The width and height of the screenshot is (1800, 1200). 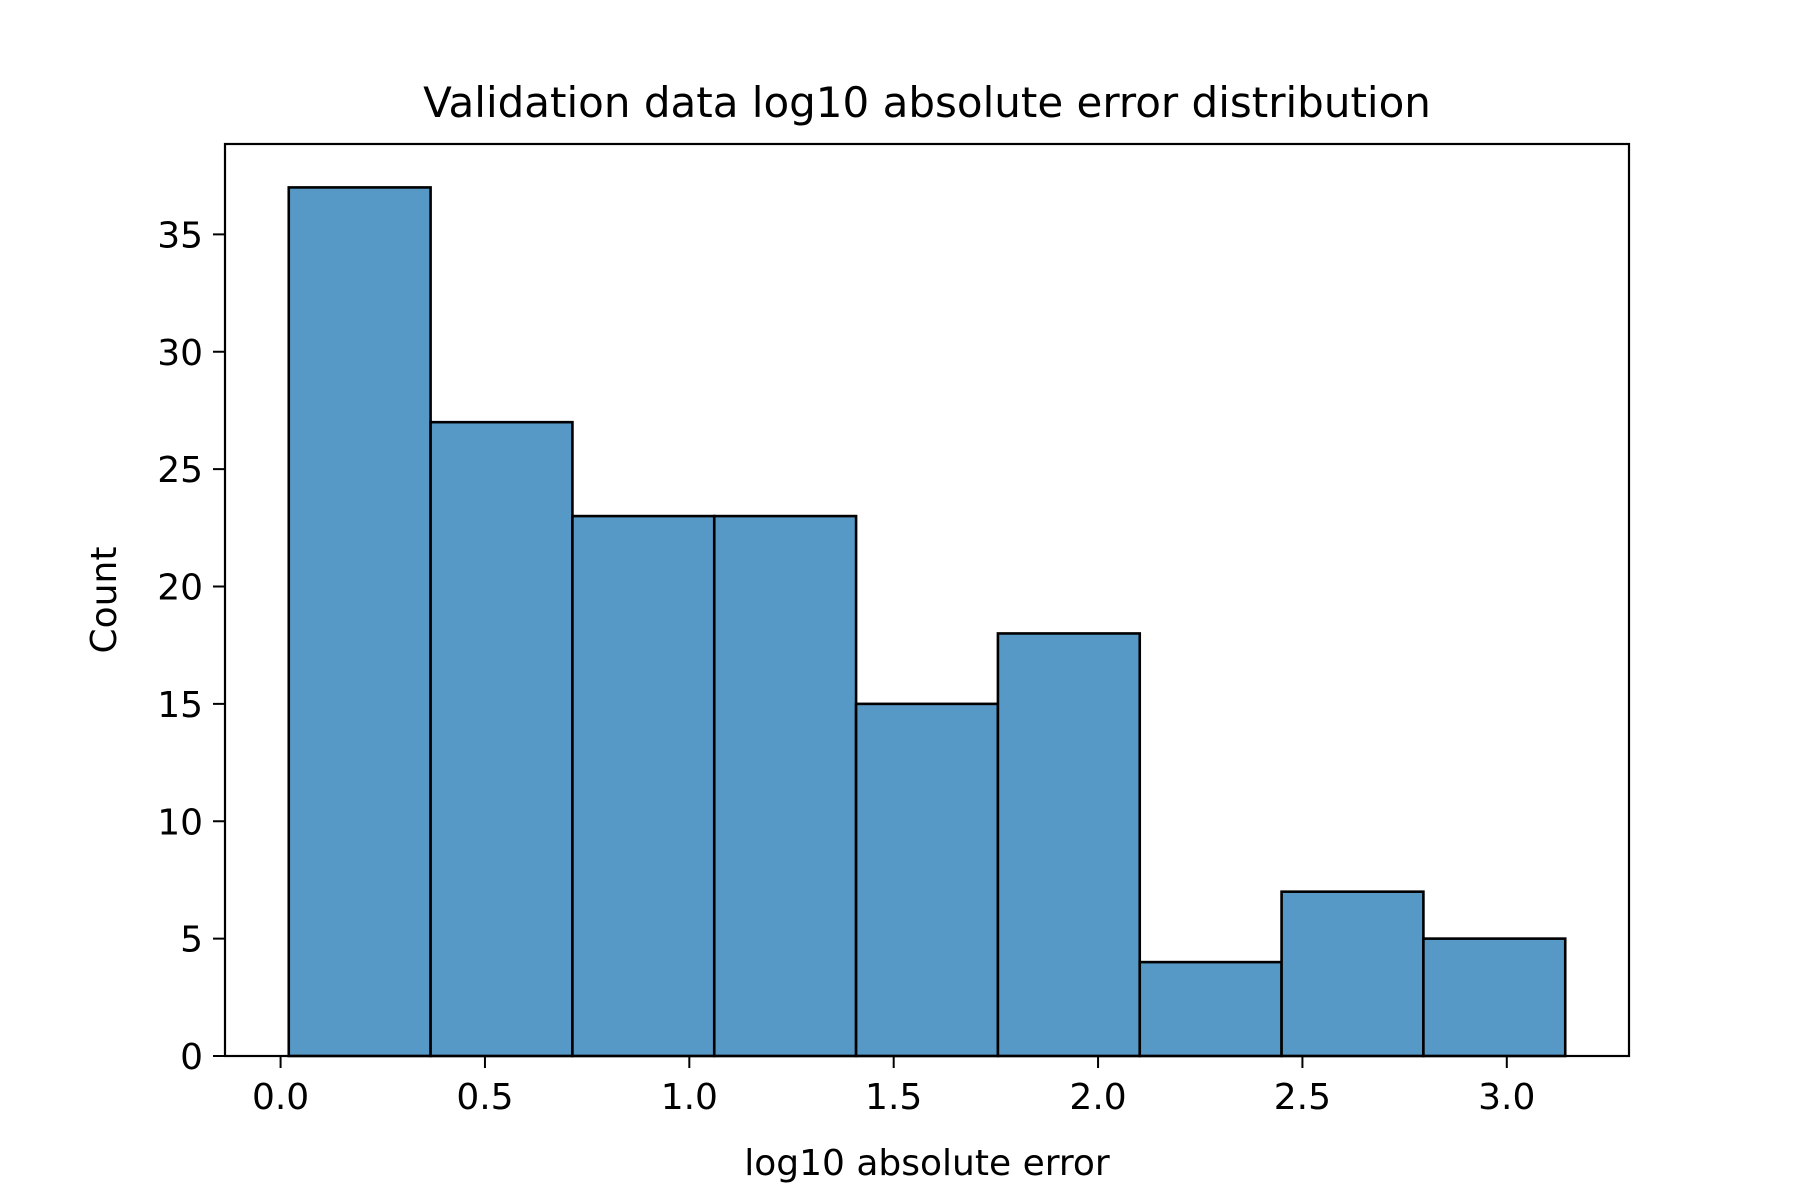 I want to click on y-axis-ticks: 0 5 10 15 20 25 30 35, so click(x=191, y=646).